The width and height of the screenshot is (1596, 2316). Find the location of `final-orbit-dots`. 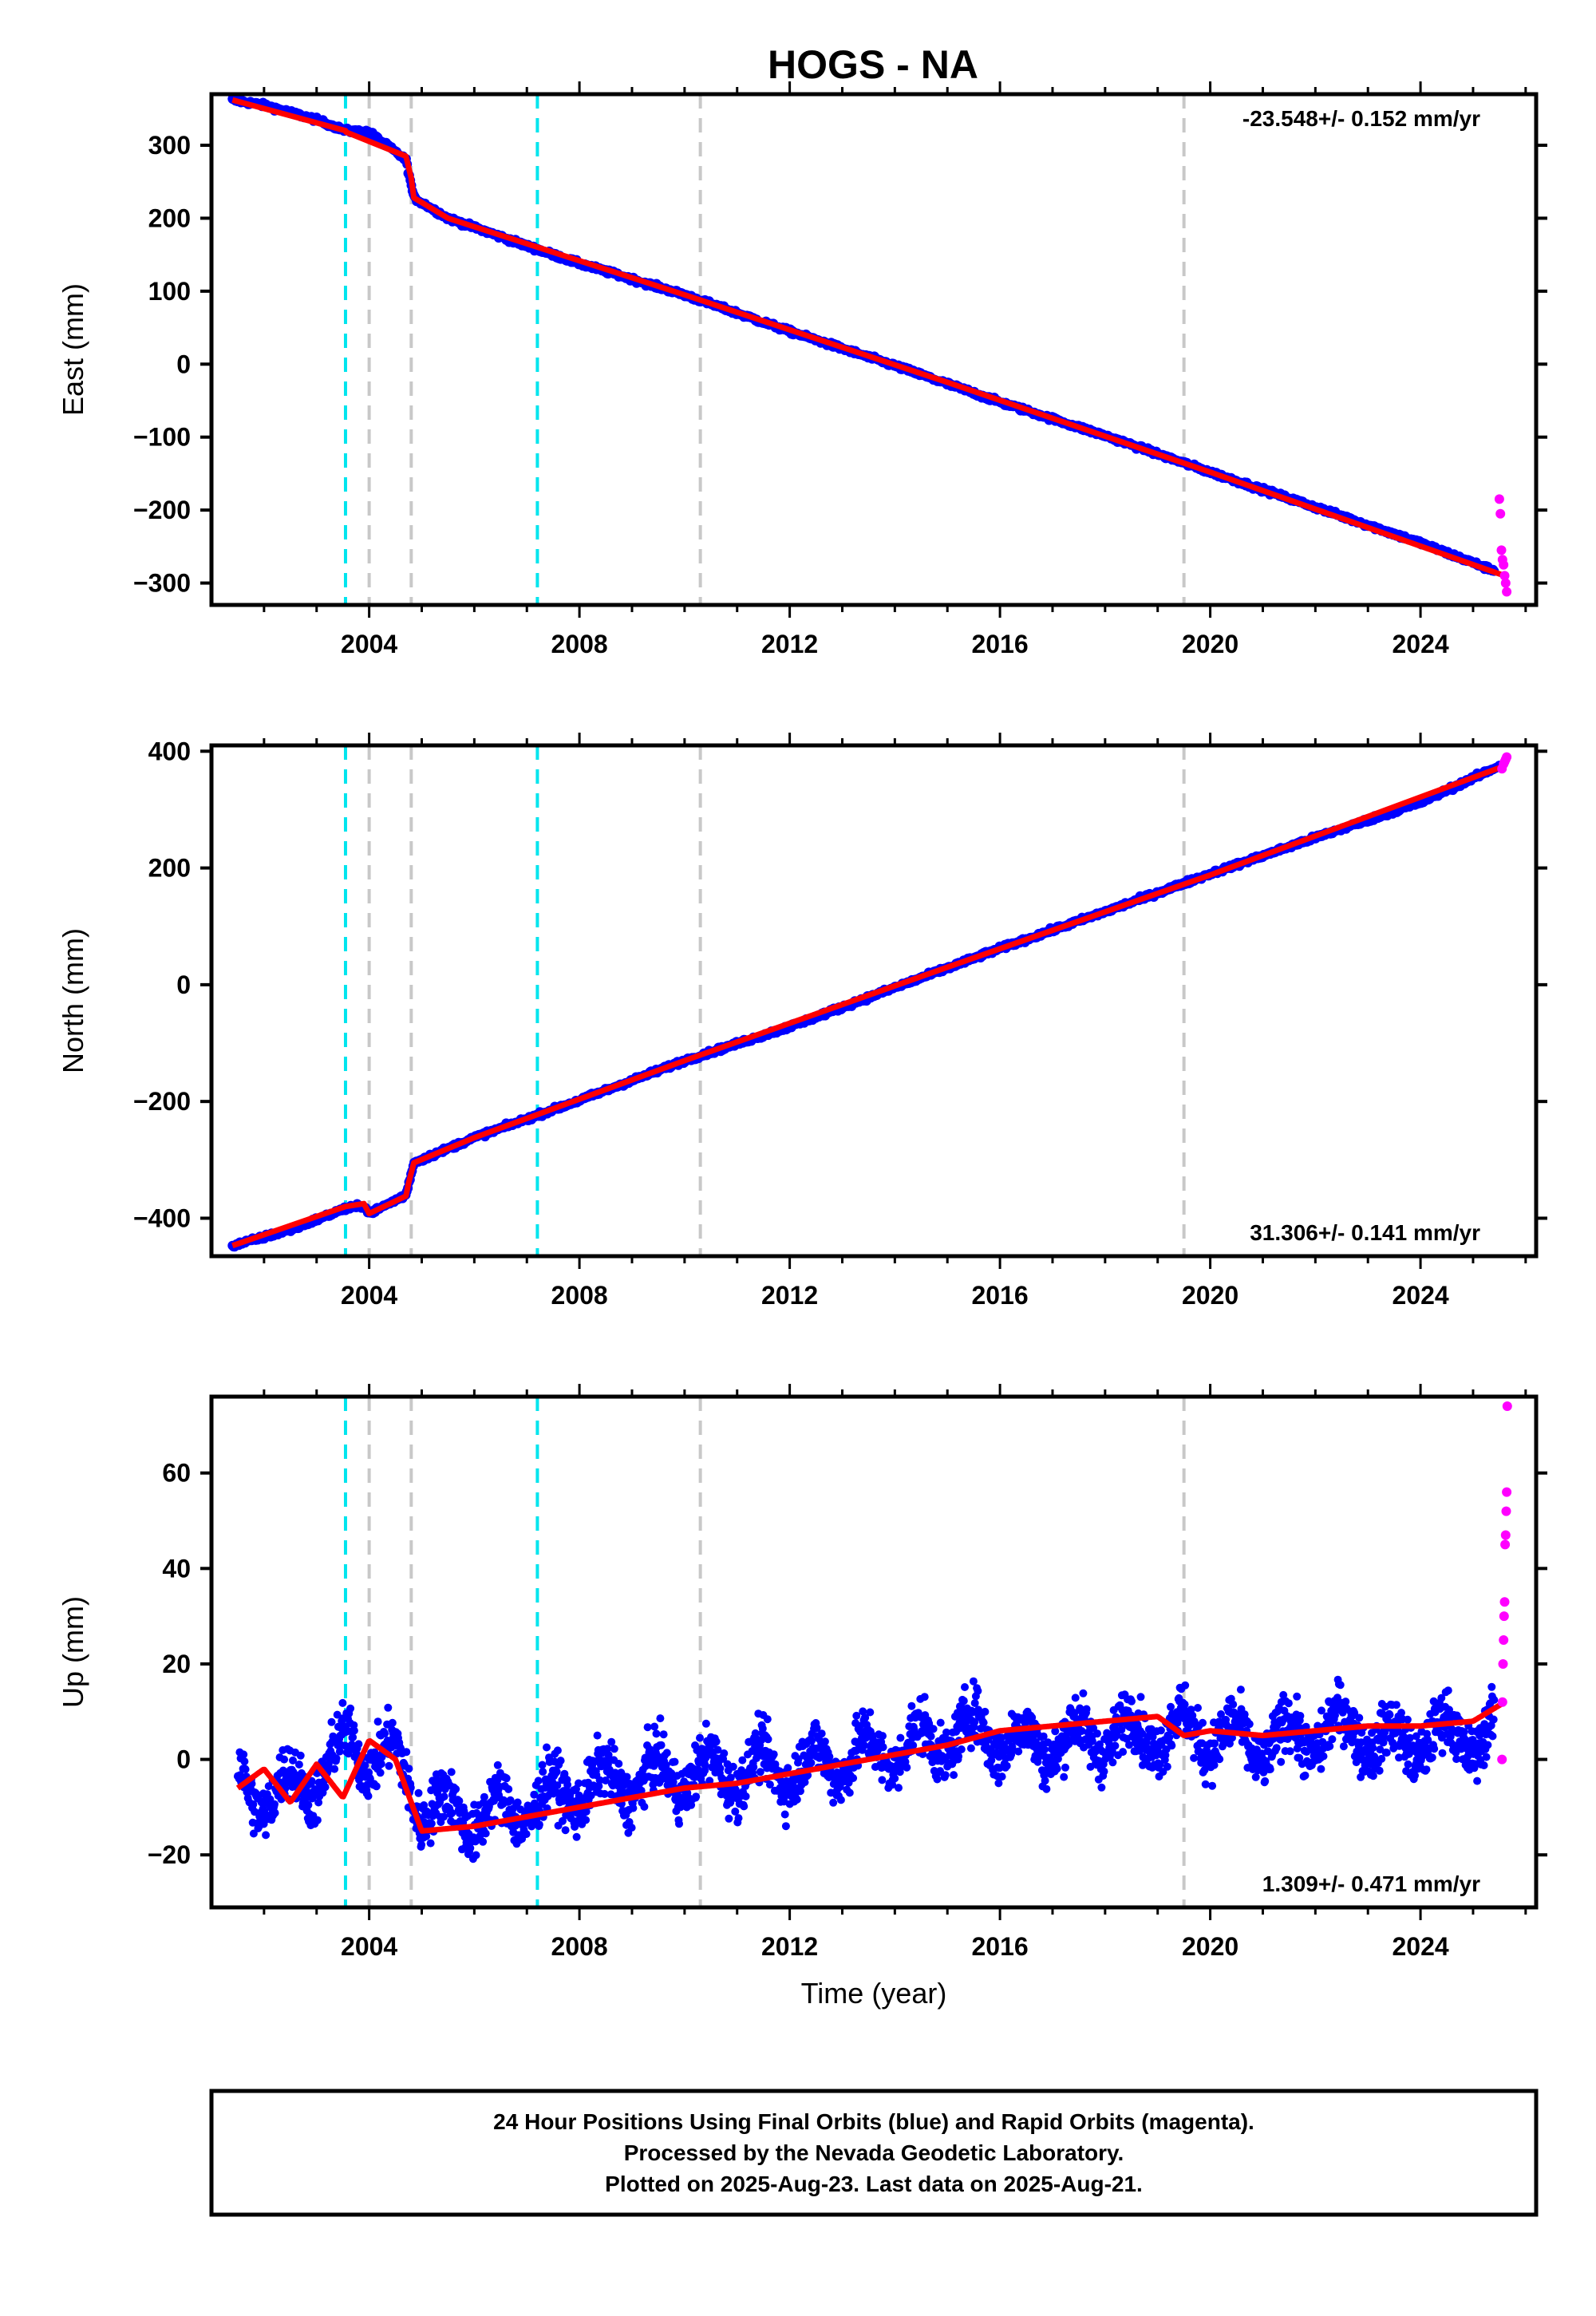

final-orbit-dots is located at coordinates (866, 1769).